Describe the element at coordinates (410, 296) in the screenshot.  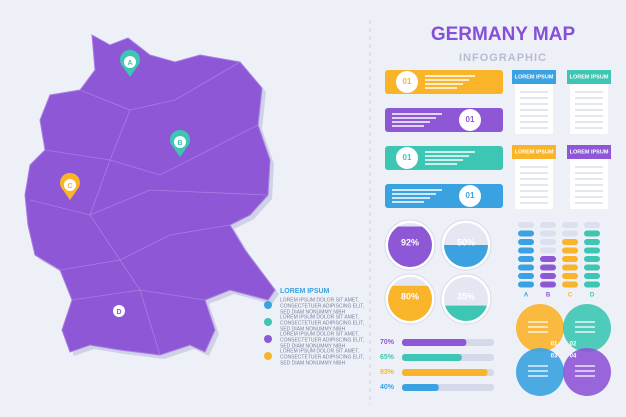
I see `gauge-label: 80%` at that location.